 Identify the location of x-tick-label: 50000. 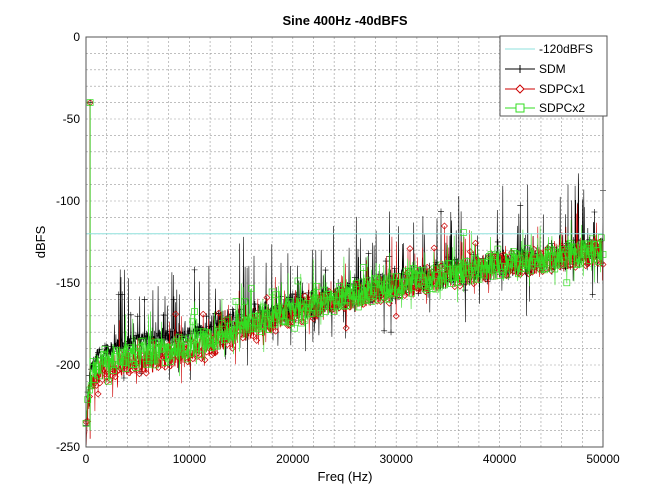
(603, 459).